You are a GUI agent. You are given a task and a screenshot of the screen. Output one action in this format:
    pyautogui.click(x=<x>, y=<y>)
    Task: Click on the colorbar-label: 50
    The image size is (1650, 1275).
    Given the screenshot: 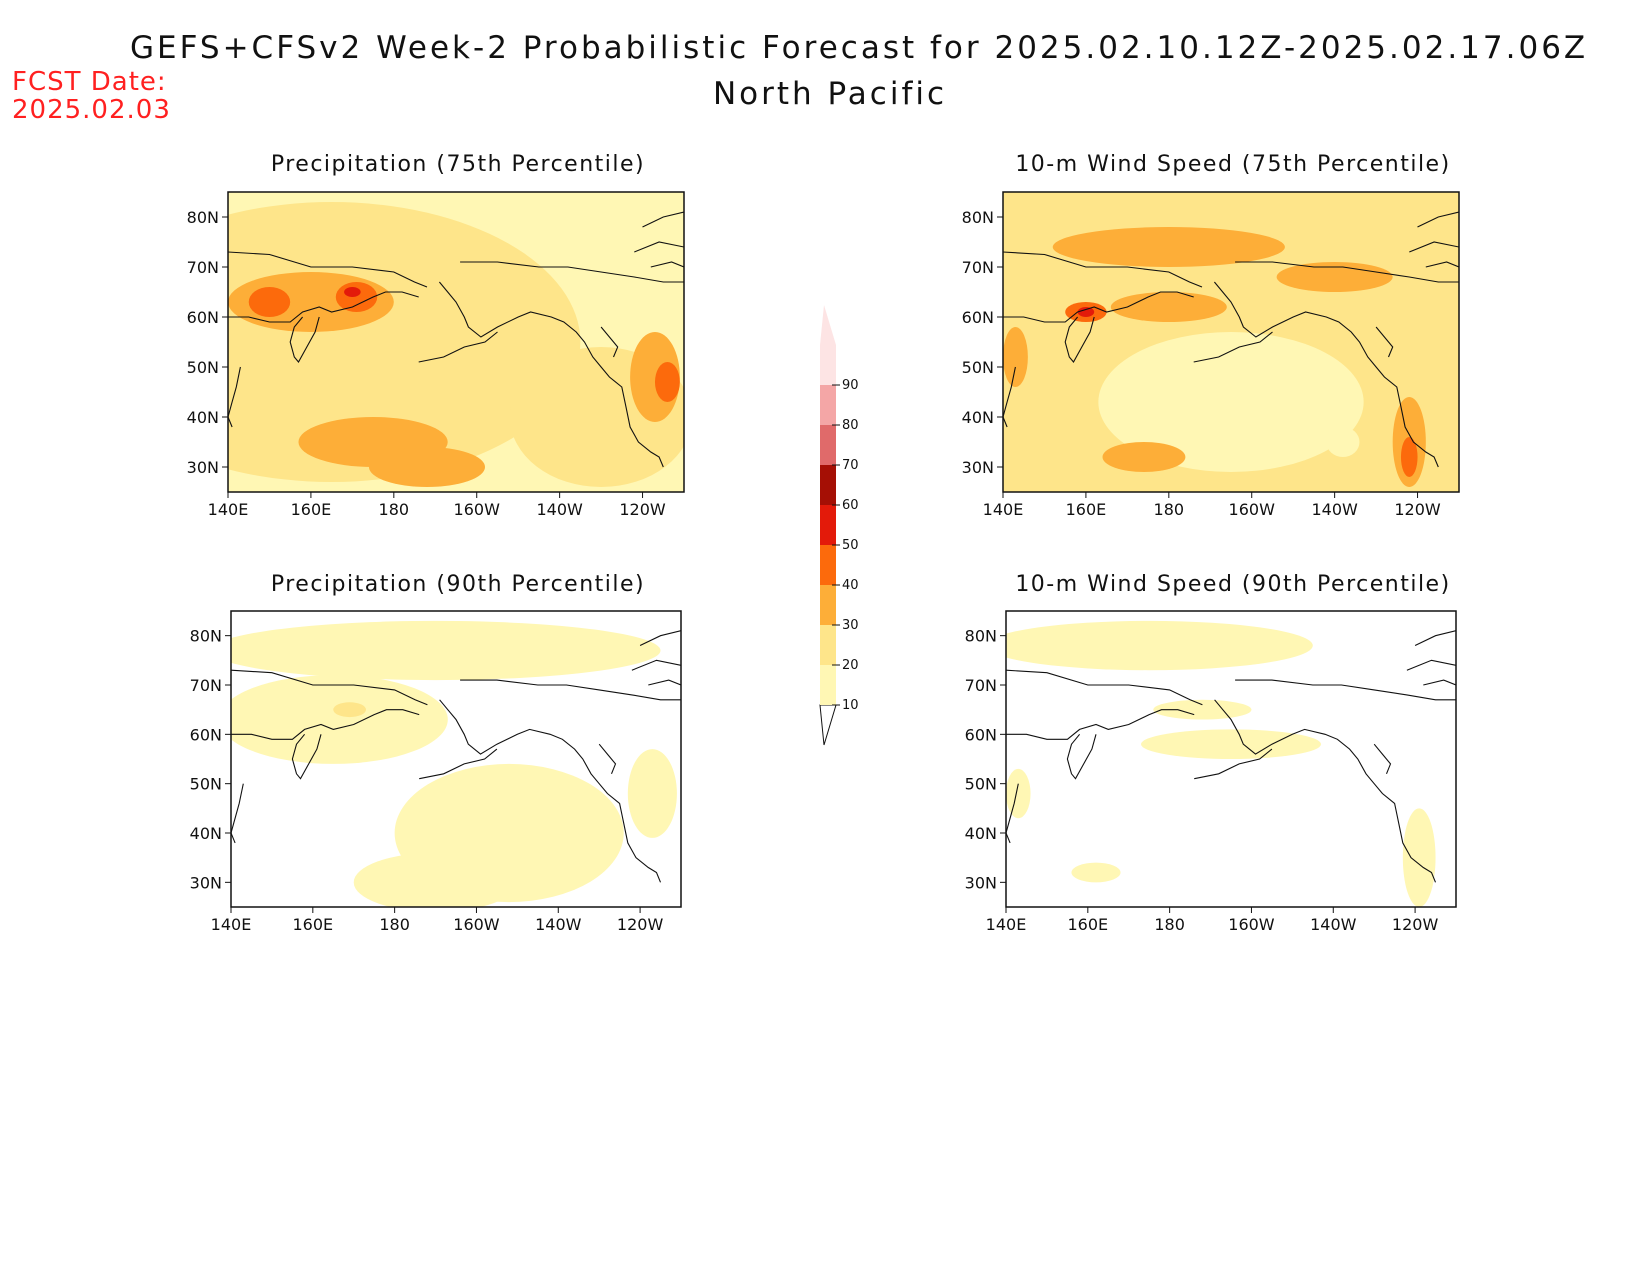 What is the action you would take?
    pyautogui.click(x=850, y=545)
    